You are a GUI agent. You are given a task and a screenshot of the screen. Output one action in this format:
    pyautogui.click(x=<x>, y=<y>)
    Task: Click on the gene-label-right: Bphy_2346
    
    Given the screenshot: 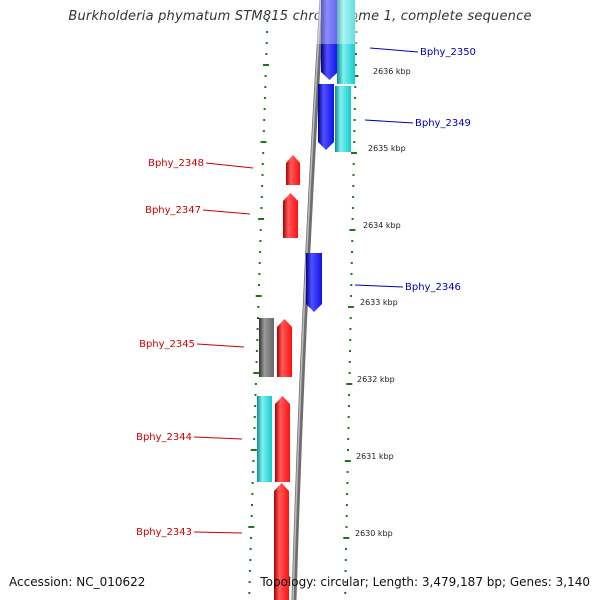 What is the action you would take?
    pyautogui.click(x=433, y=287)
    